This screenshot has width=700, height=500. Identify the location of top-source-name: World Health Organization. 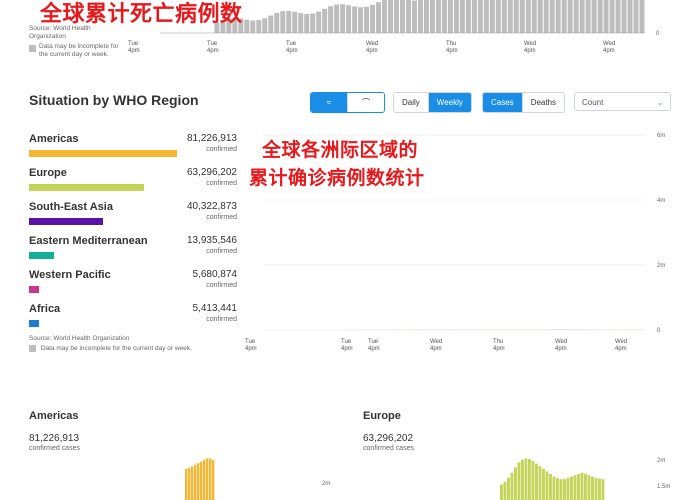
(60, 32).